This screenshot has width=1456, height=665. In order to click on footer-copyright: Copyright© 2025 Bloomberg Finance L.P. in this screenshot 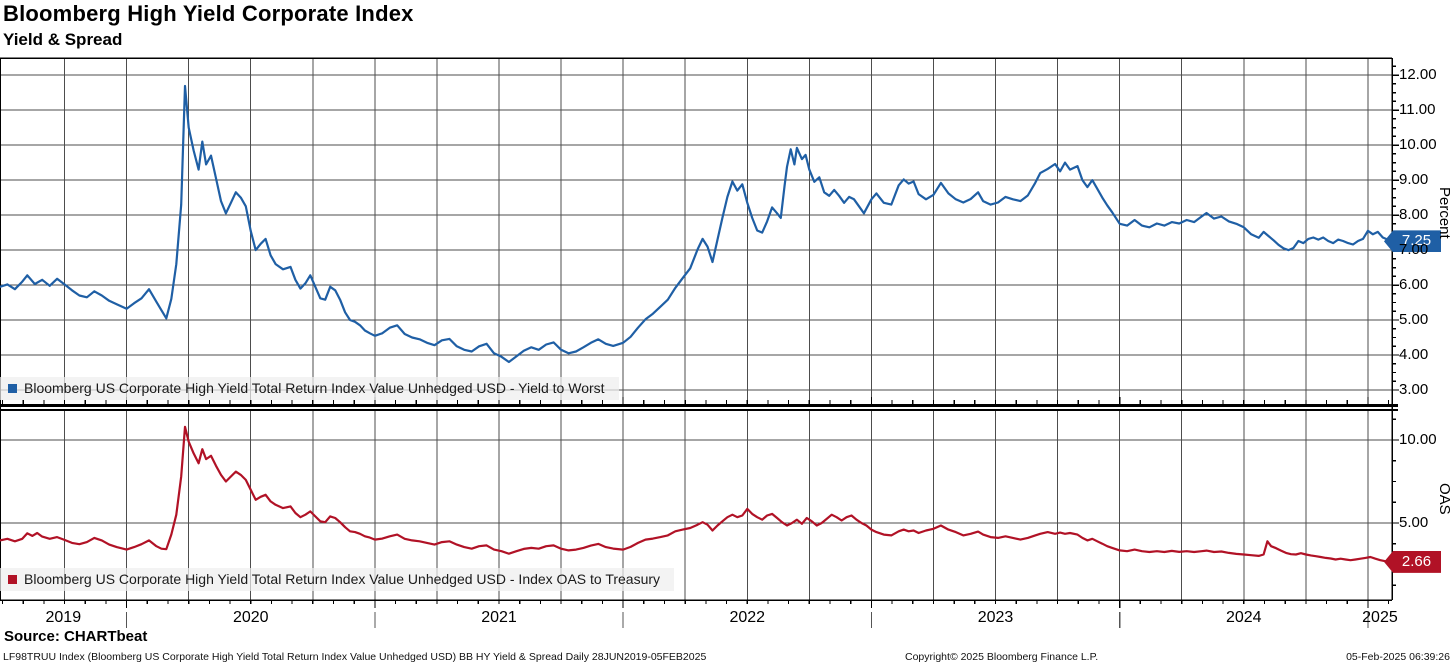, I will do `click(1002, 657)`.